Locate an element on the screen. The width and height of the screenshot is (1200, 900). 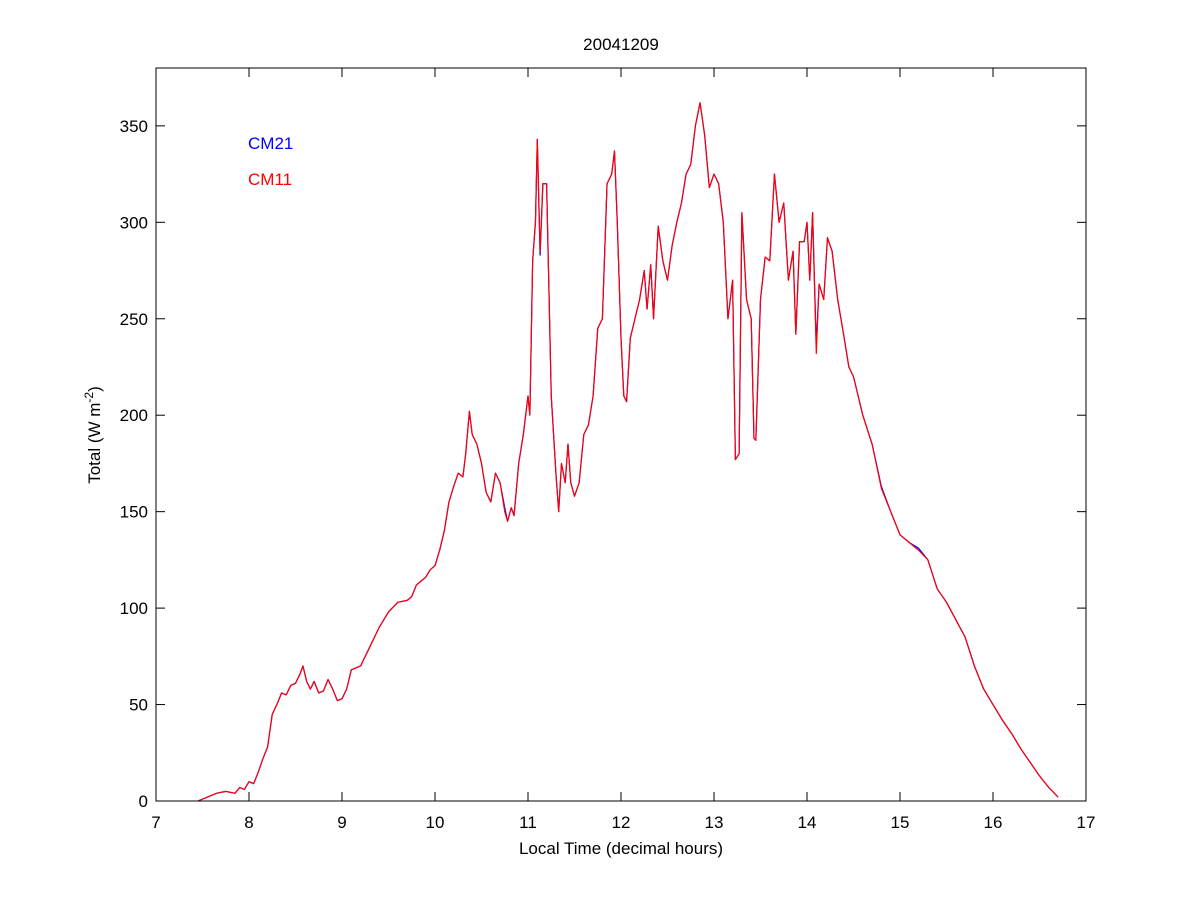
y-tick-label: 300 is located at coordinates (134, 222).